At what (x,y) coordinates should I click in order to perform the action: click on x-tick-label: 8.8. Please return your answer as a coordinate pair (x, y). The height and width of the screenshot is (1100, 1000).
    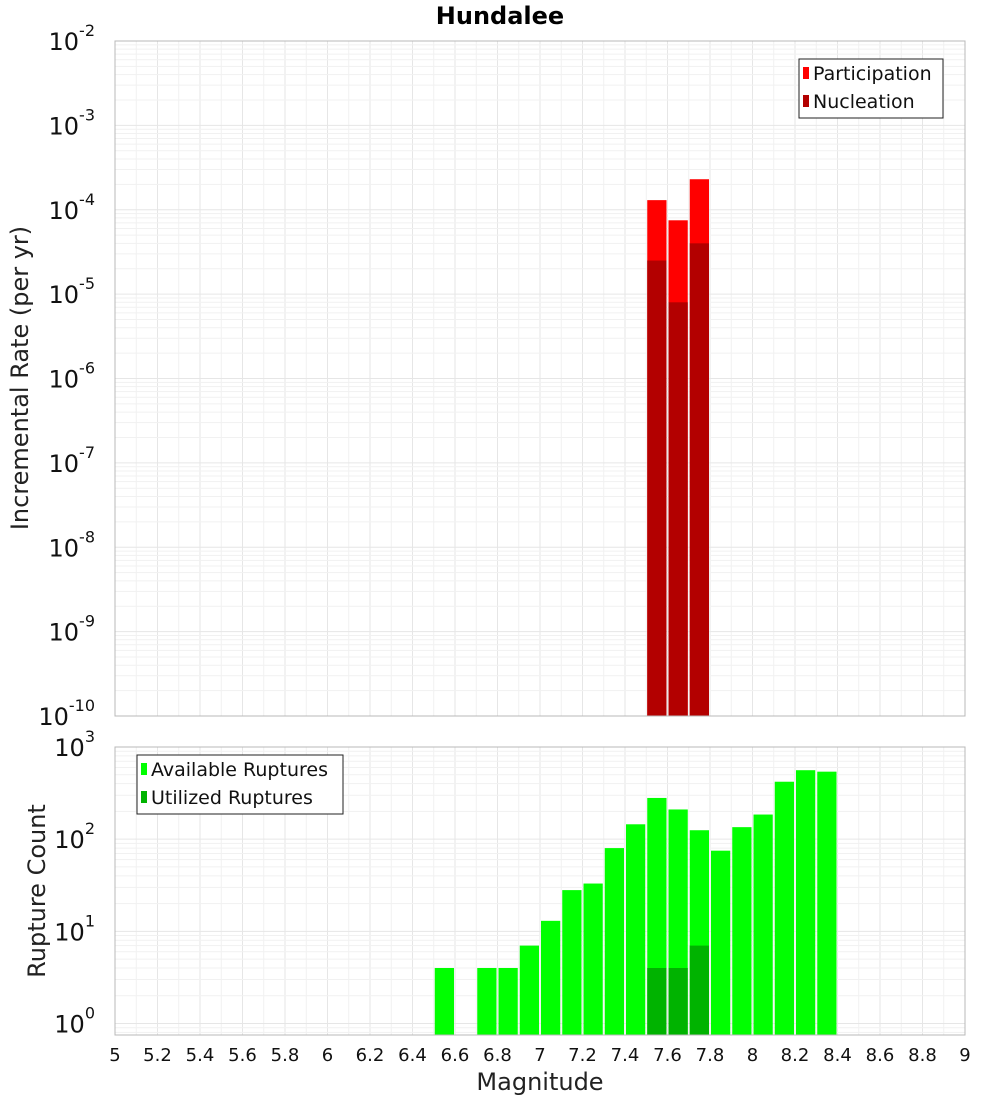
    Looking at the image, I should click on (922, 1055).